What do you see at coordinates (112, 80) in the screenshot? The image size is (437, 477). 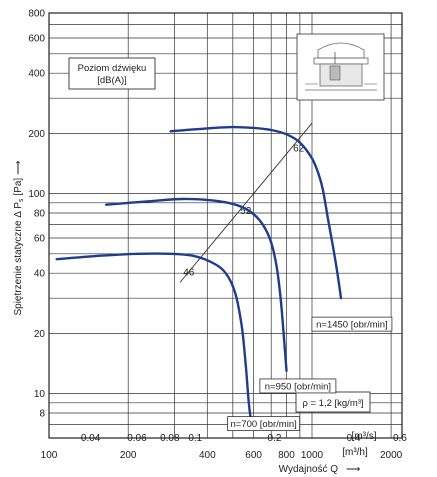 I see `sound-box-line2: [dB(A)]` at bounding box center [112, 80].